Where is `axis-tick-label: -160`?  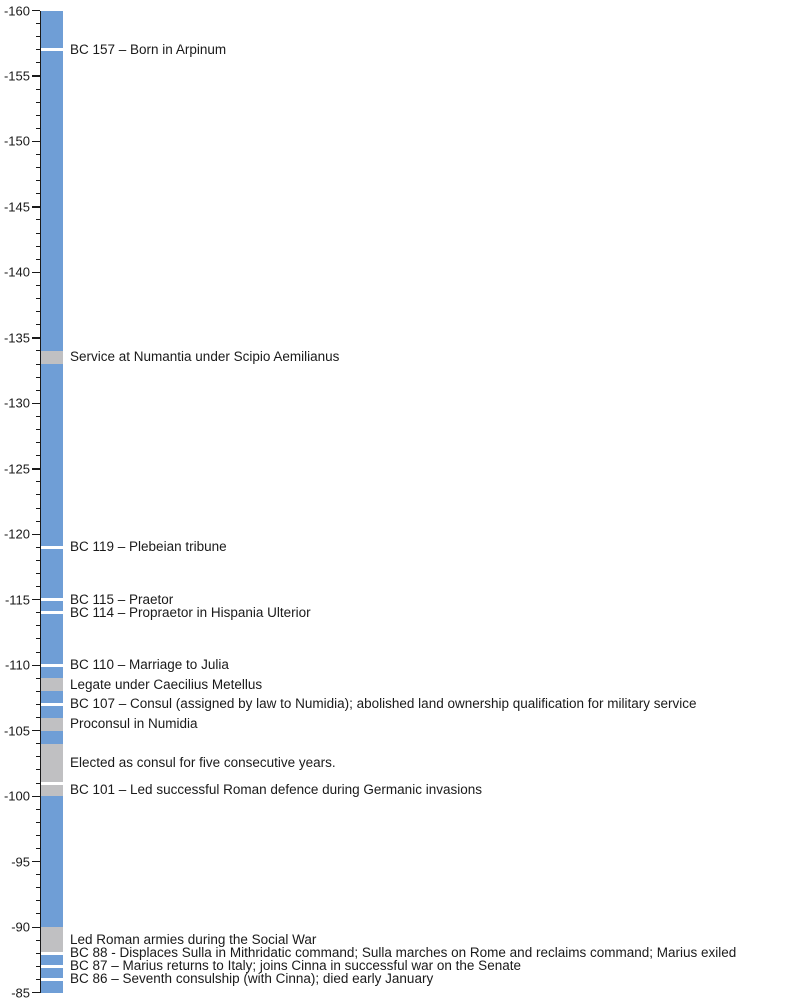
axis-tick-label: -160 is located at coordinates (16, 10).